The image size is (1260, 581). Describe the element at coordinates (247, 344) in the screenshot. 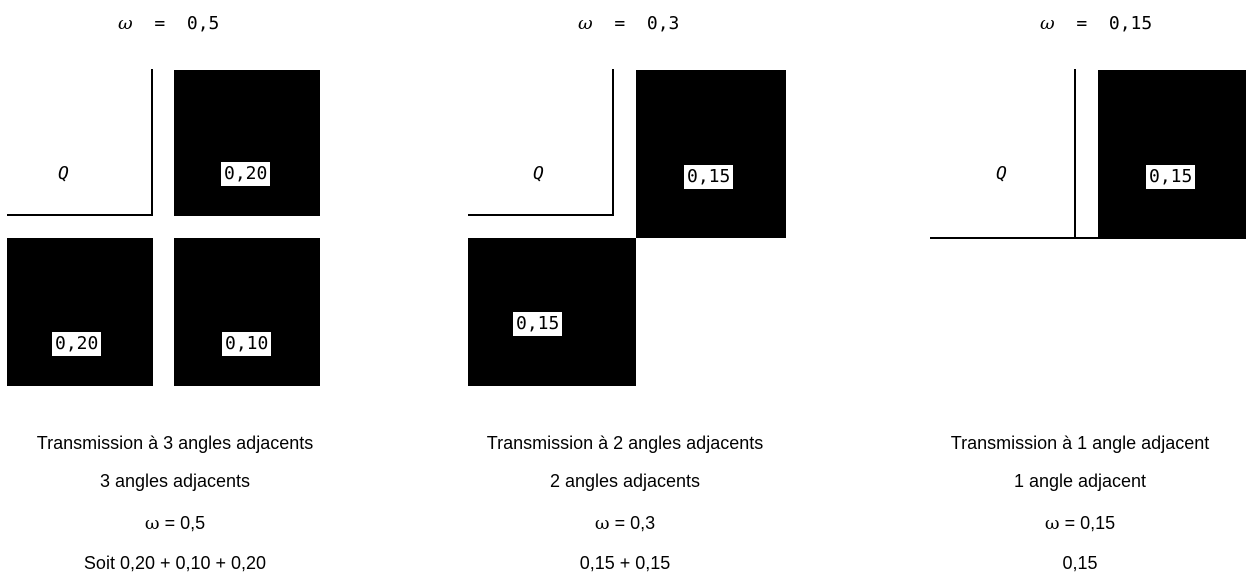

I see `value-label: 0,10` at that location.